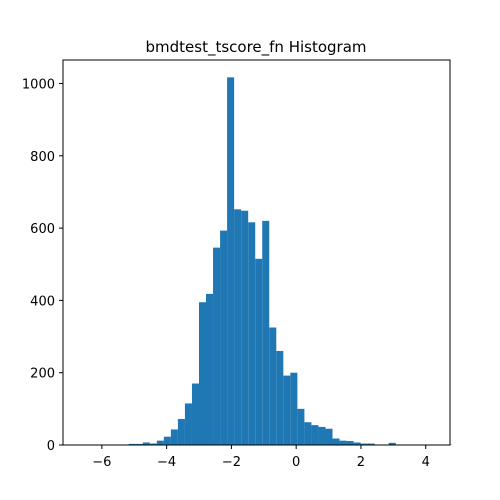 Image resolution: width=500 pixels, height=500 pixels. Describe the element at coordinates (426, 462) in the screenshot. I see `x-tick-label: 4` at that location.